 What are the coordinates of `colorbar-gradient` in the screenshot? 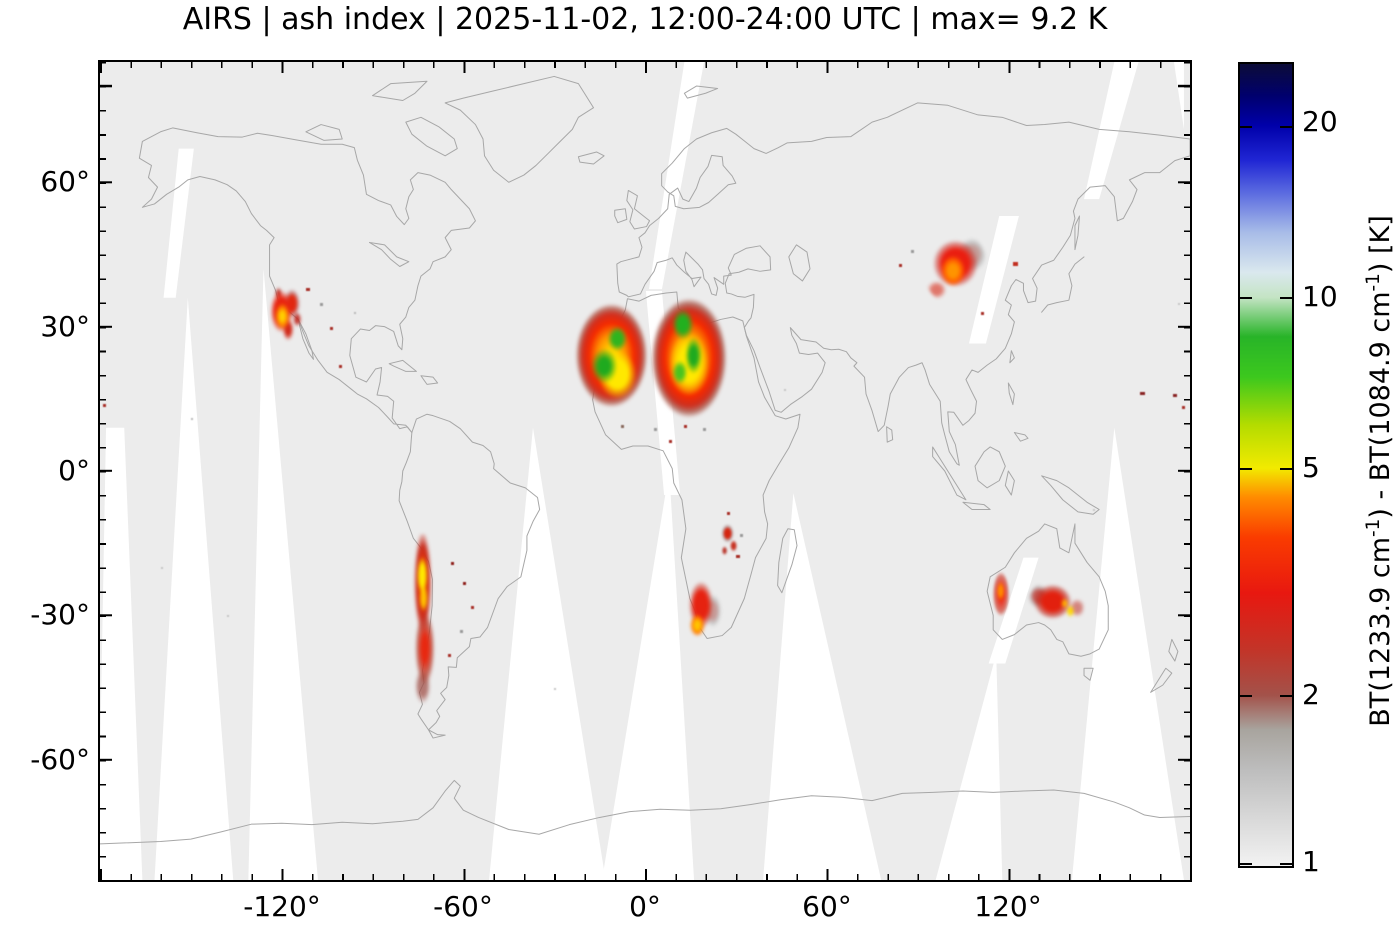 It's located at (1266, 465).